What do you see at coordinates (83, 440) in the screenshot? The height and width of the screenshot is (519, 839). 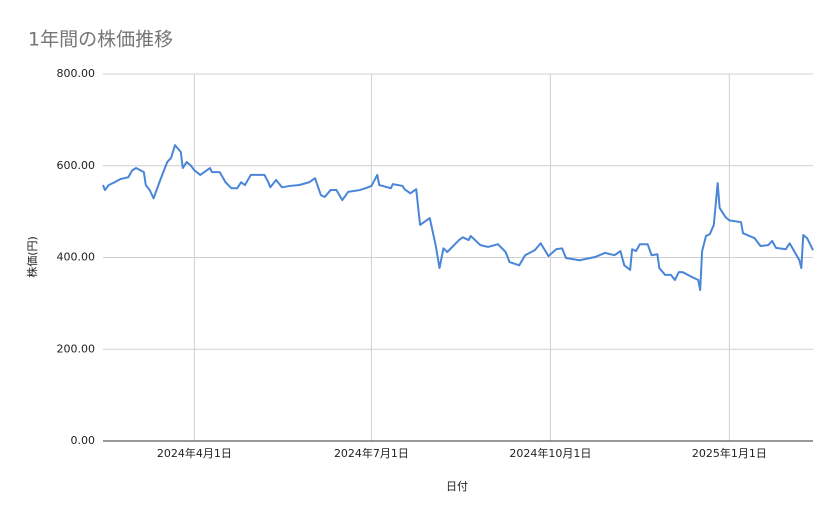 I see `y-tick-label: 0.00` at bounding box center [83, 440].